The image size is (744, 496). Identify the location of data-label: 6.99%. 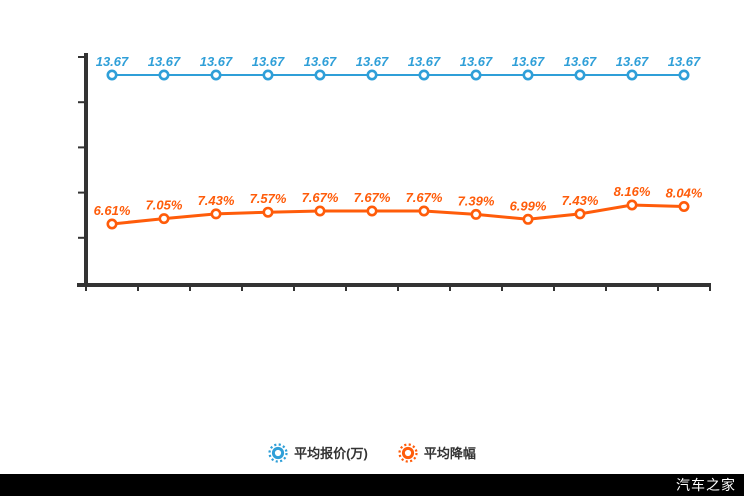
(528, 205).